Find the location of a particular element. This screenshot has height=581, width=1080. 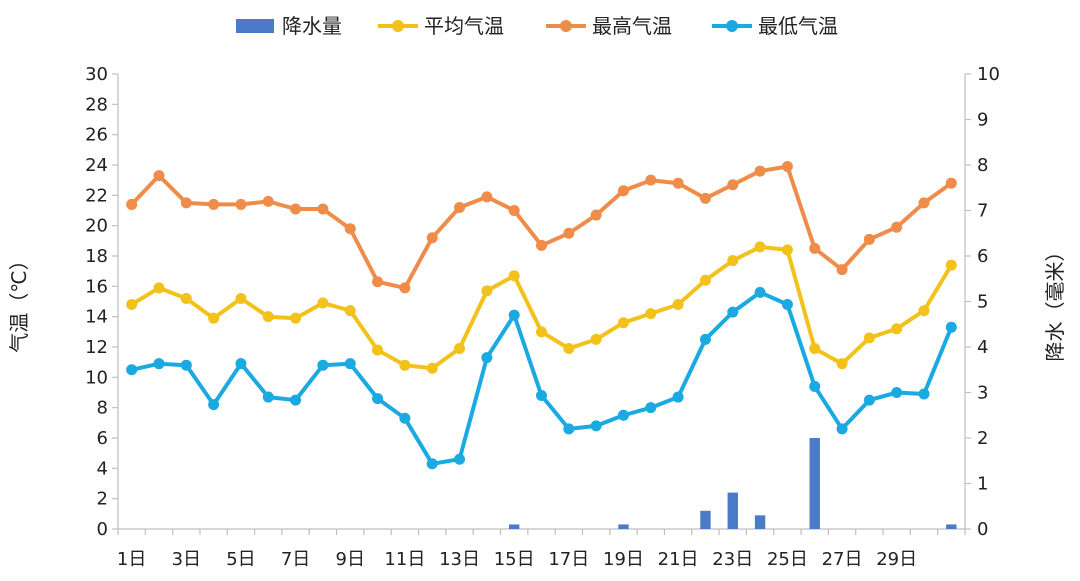

y-right-tick-label: 10 is located at coordinates (988, 74).